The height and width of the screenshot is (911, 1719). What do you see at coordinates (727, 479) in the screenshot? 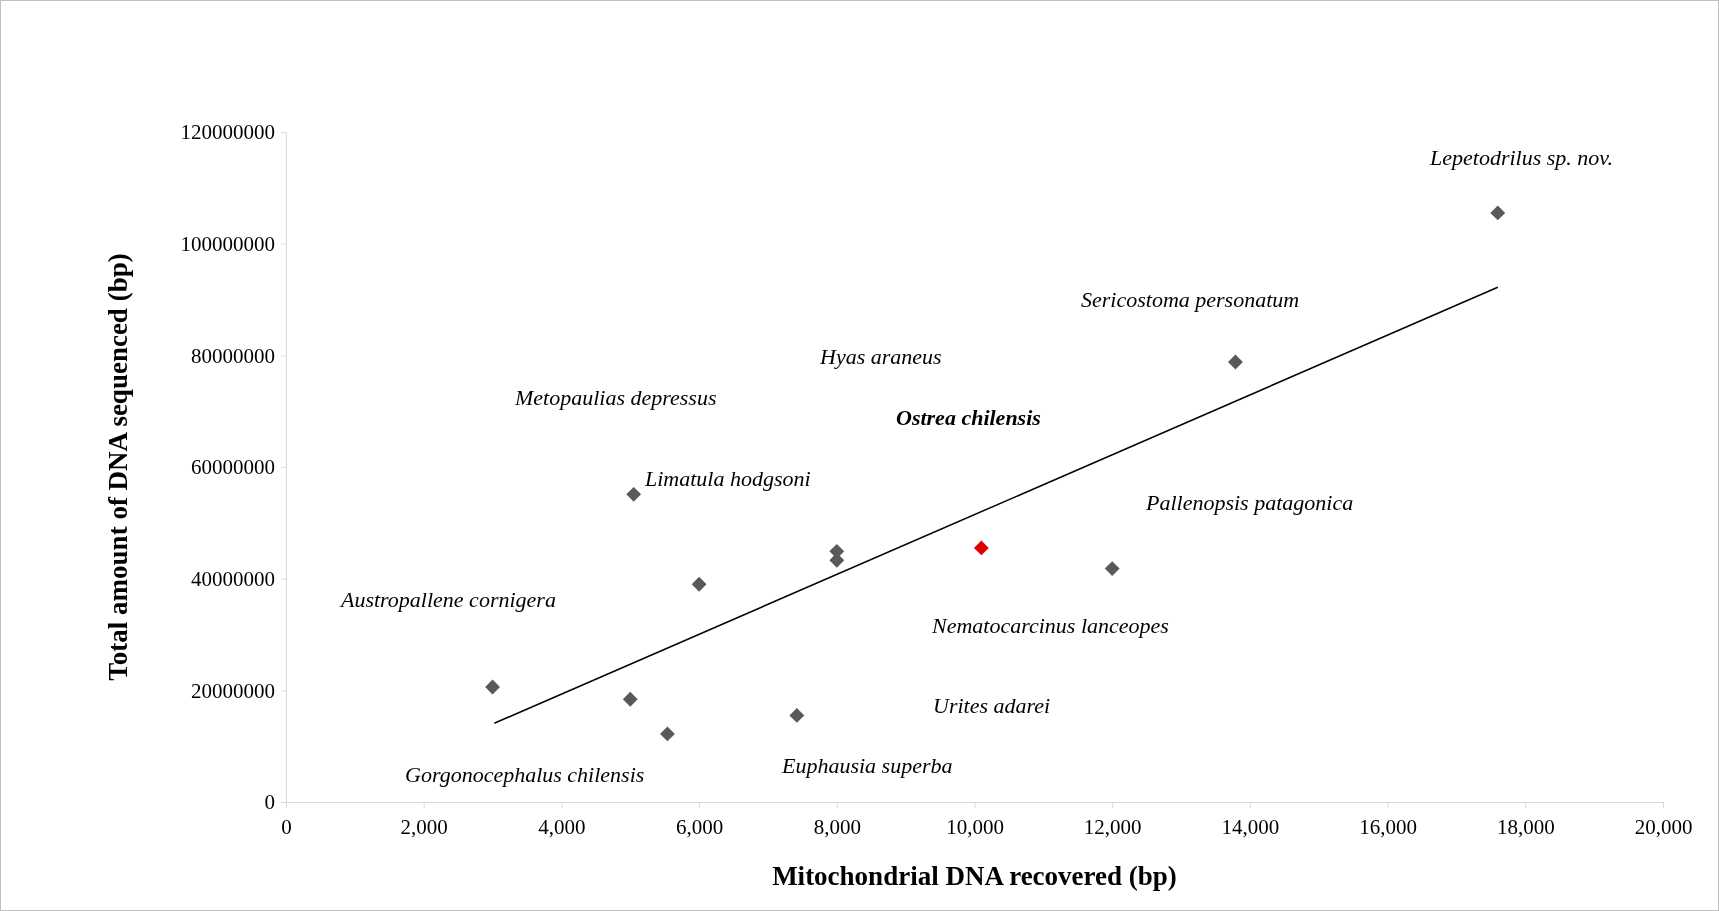
I see `annotation: Limatula hodgsoni` at bounding box center [727, 479].